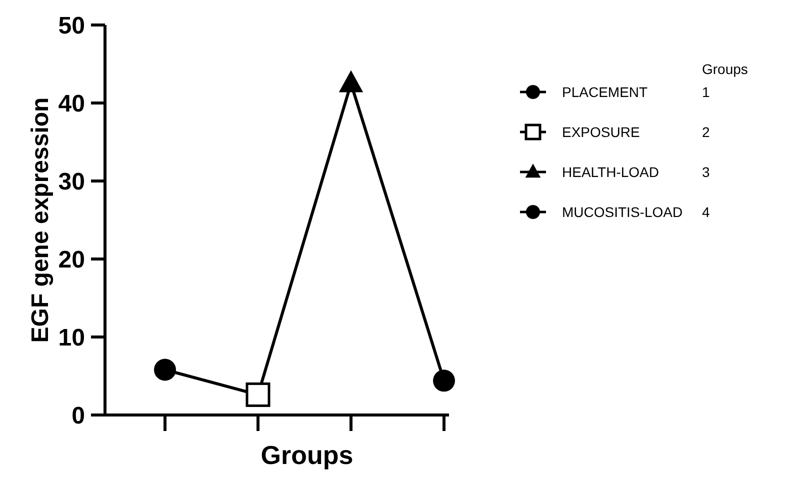  I want to click on legend-label: HEALTH-LOAD, so click(610, 172).